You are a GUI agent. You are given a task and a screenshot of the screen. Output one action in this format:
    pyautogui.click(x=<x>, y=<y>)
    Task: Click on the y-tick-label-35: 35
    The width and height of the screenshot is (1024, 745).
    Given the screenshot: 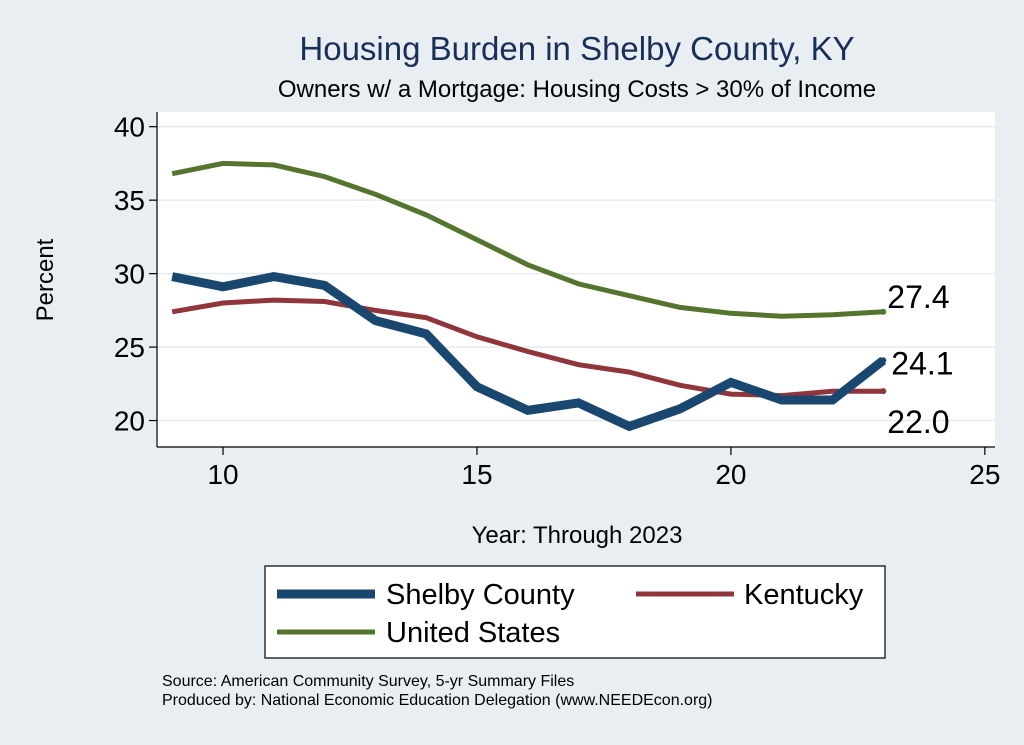 What is the action you would take?
    pyautogui.click(x=129, y=200)
    